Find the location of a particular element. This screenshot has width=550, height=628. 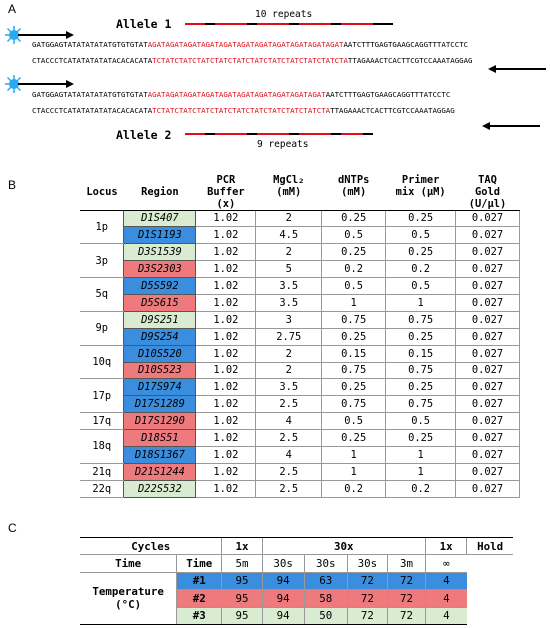

fluorescent-dye-icon is located at coordinates (39, 35).